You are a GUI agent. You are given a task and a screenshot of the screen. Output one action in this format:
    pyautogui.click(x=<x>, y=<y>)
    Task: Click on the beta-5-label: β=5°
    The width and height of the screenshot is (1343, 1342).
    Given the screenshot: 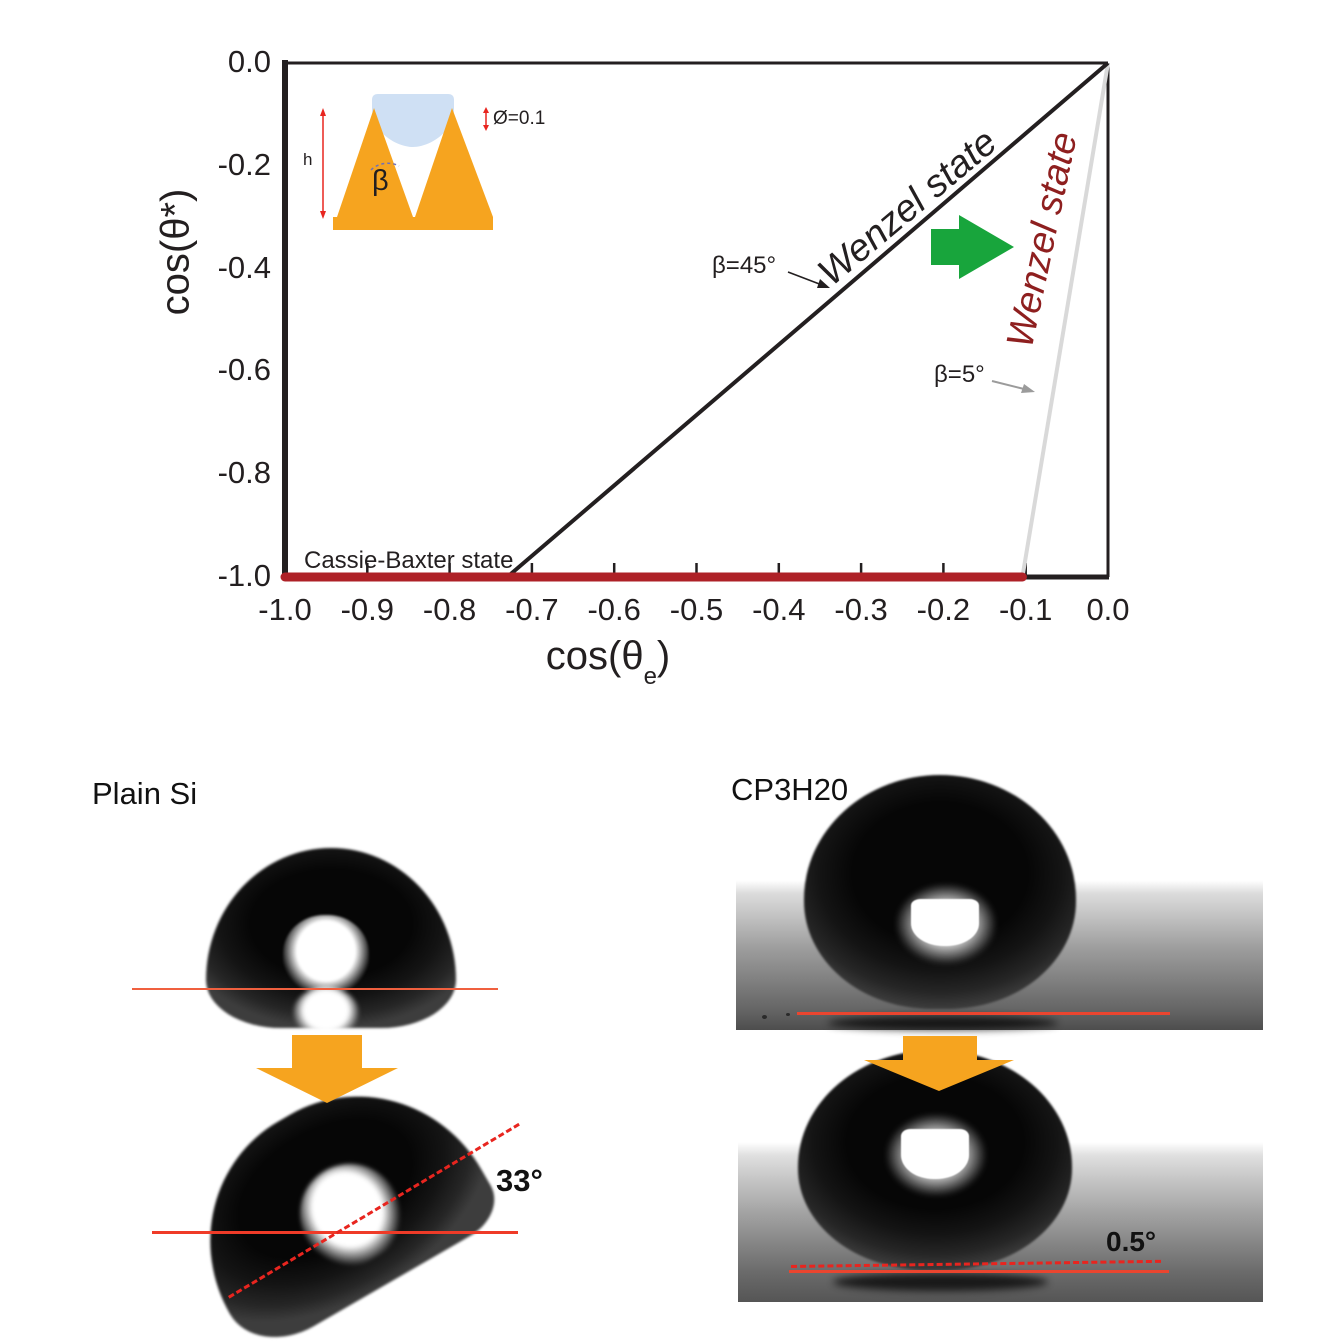 What is the action you would take?
    pyautogui.click(x=959, y=374)
    